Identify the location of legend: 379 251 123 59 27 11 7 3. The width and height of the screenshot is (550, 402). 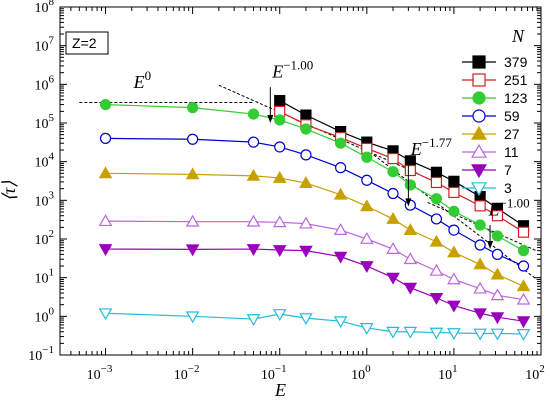
(495, 125).